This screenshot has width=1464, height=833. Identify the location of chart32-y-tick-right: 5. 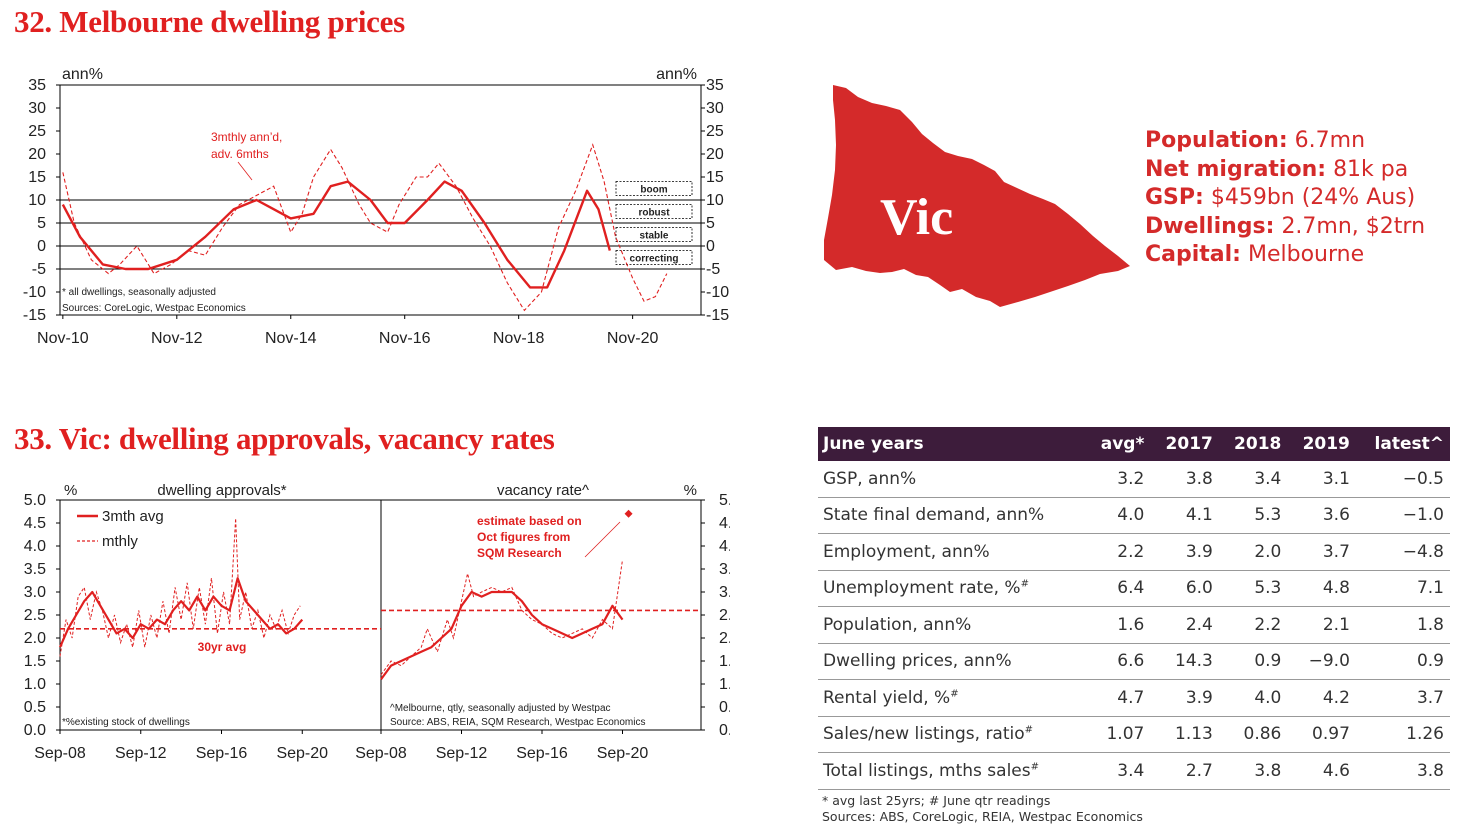
(710, 223).